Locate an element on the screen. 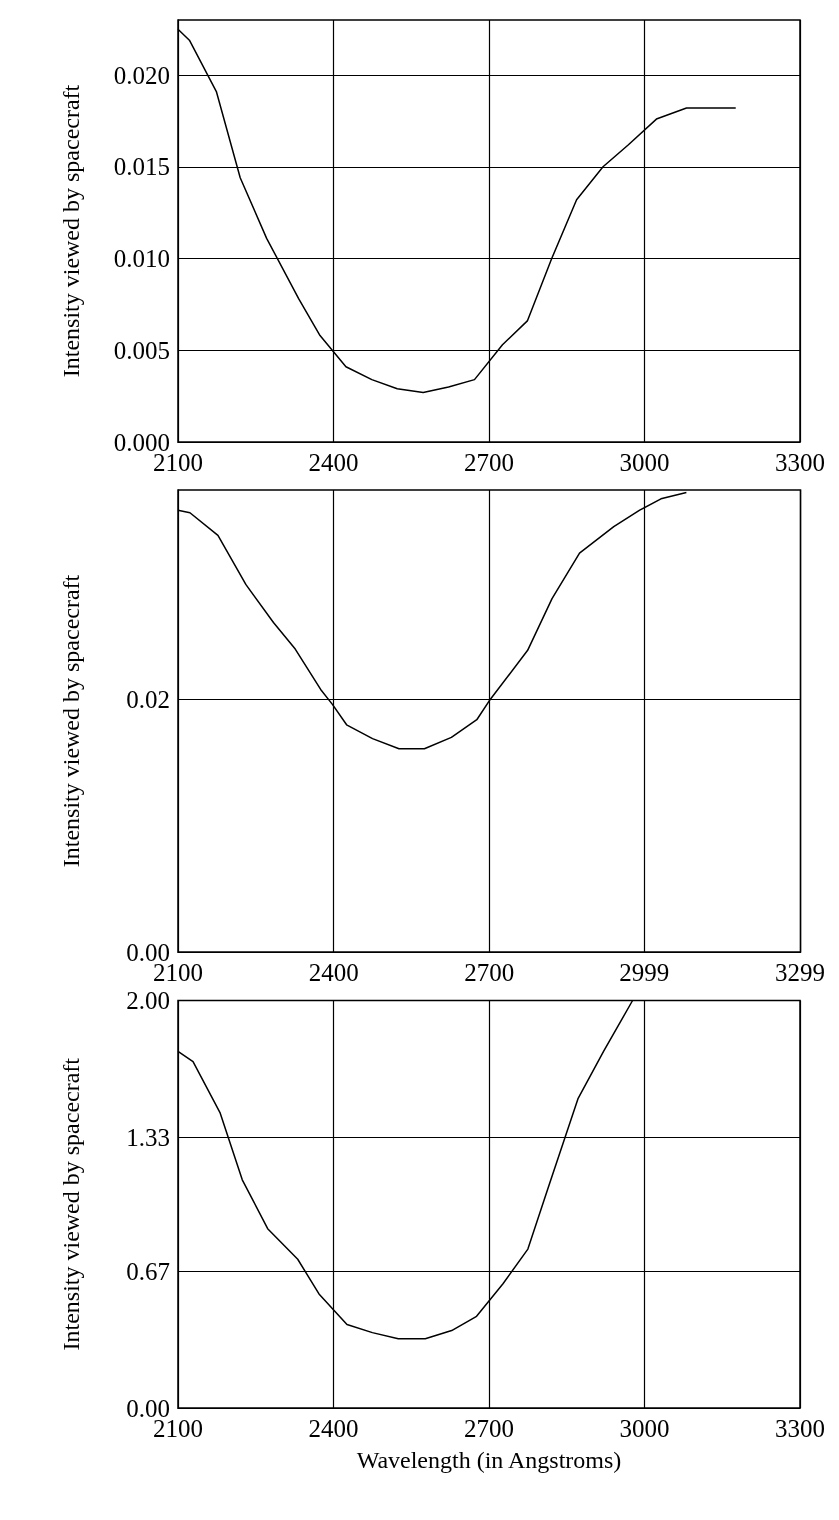 The image size is (839, 1520). y-tick-label: 0.02 is located at coordinates (148, 700).